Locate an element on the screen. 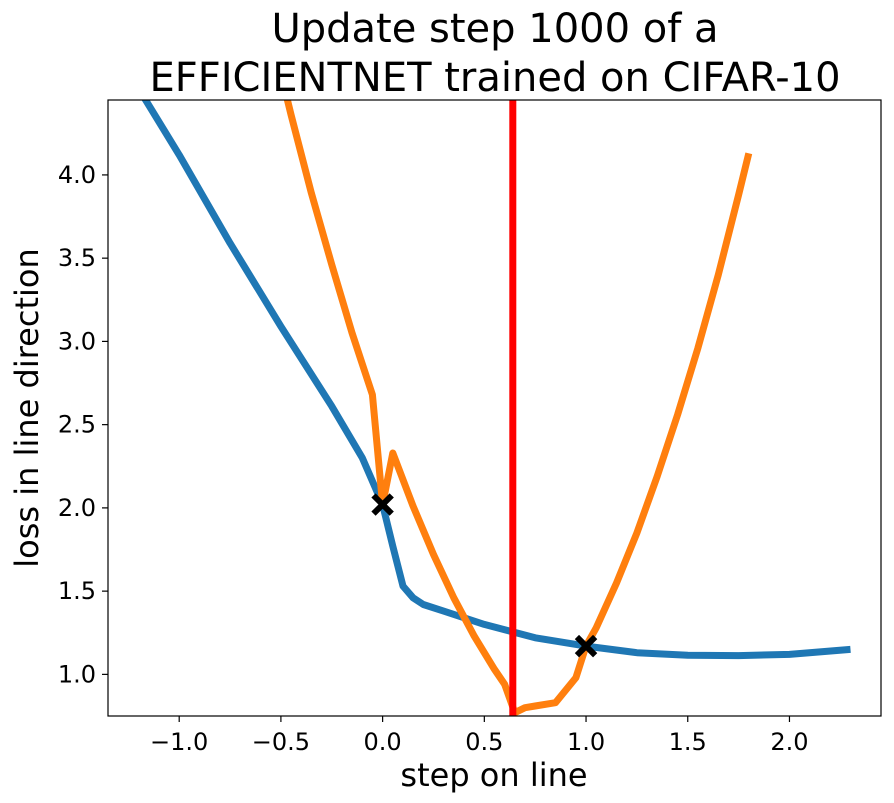 The height and width of the screenshot is (803, 894). x-axis: −1.0 −0.5 0.0 0.5 1.0 1.5 2.0 is located at coordinates (479, 736).